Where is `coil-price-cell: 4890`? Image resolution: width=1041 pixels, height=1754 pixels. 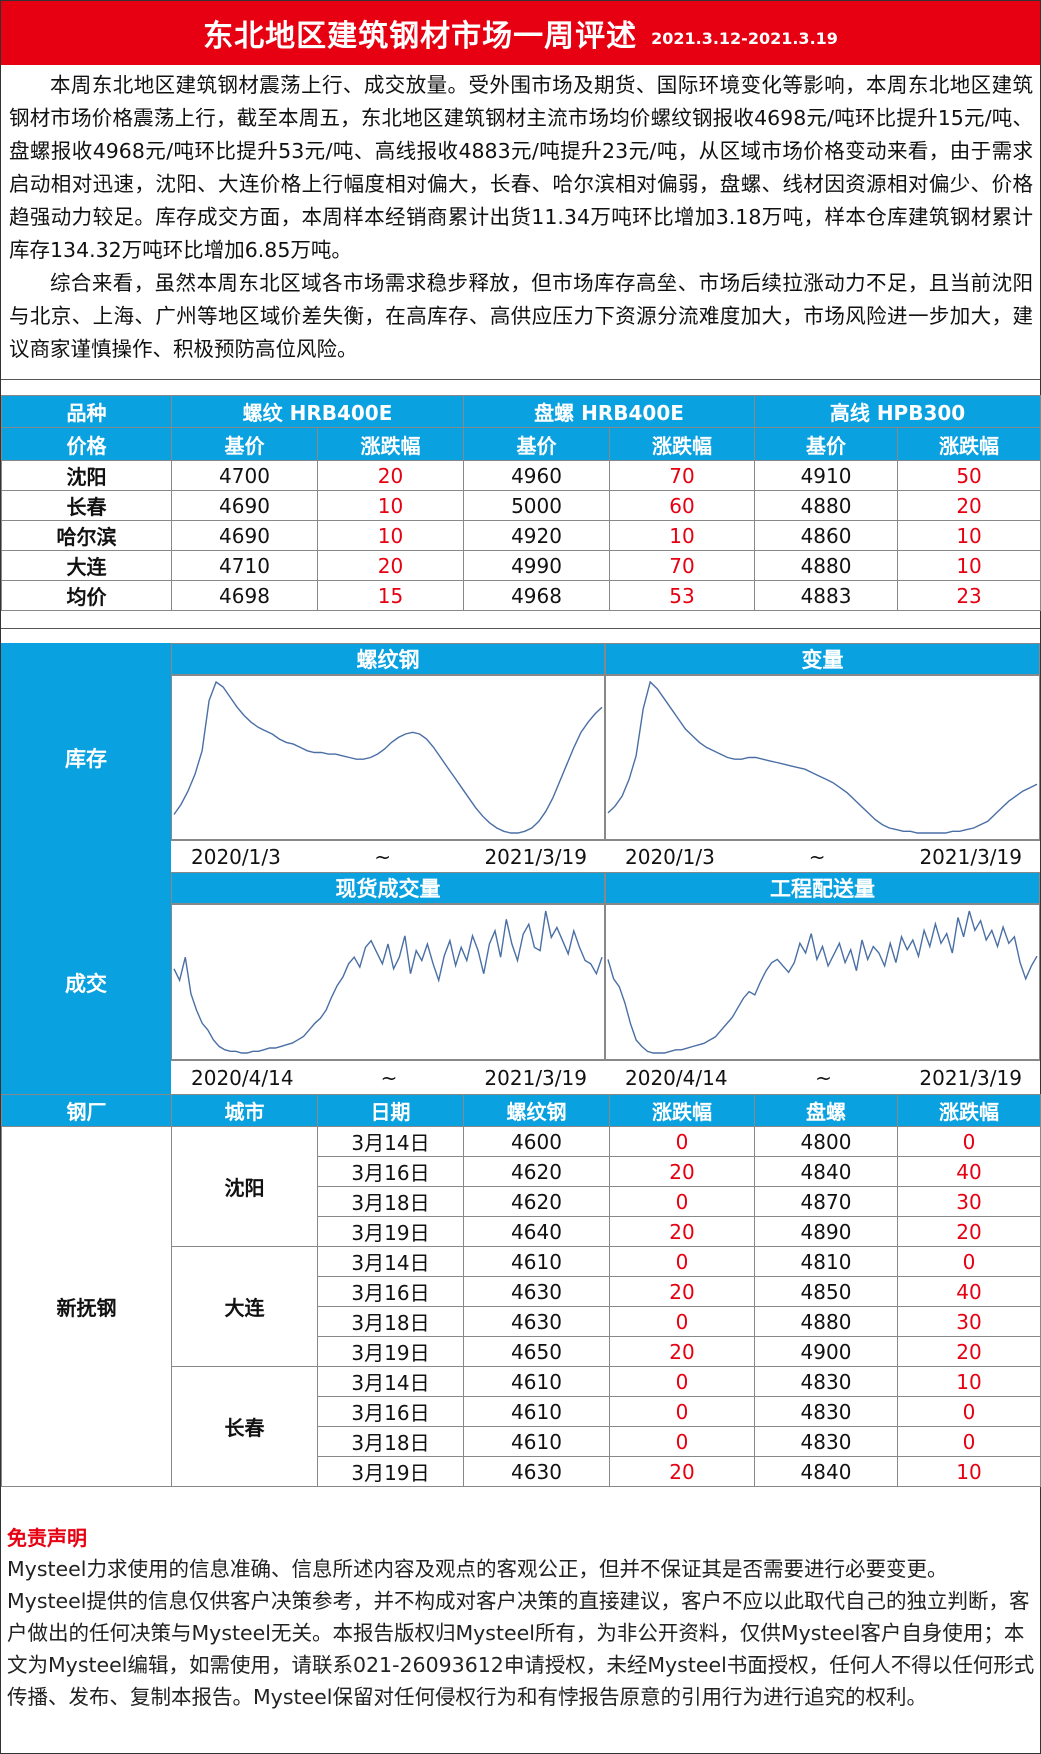
coil-price-cell: 4890 is located at coordinates (826, 1231).